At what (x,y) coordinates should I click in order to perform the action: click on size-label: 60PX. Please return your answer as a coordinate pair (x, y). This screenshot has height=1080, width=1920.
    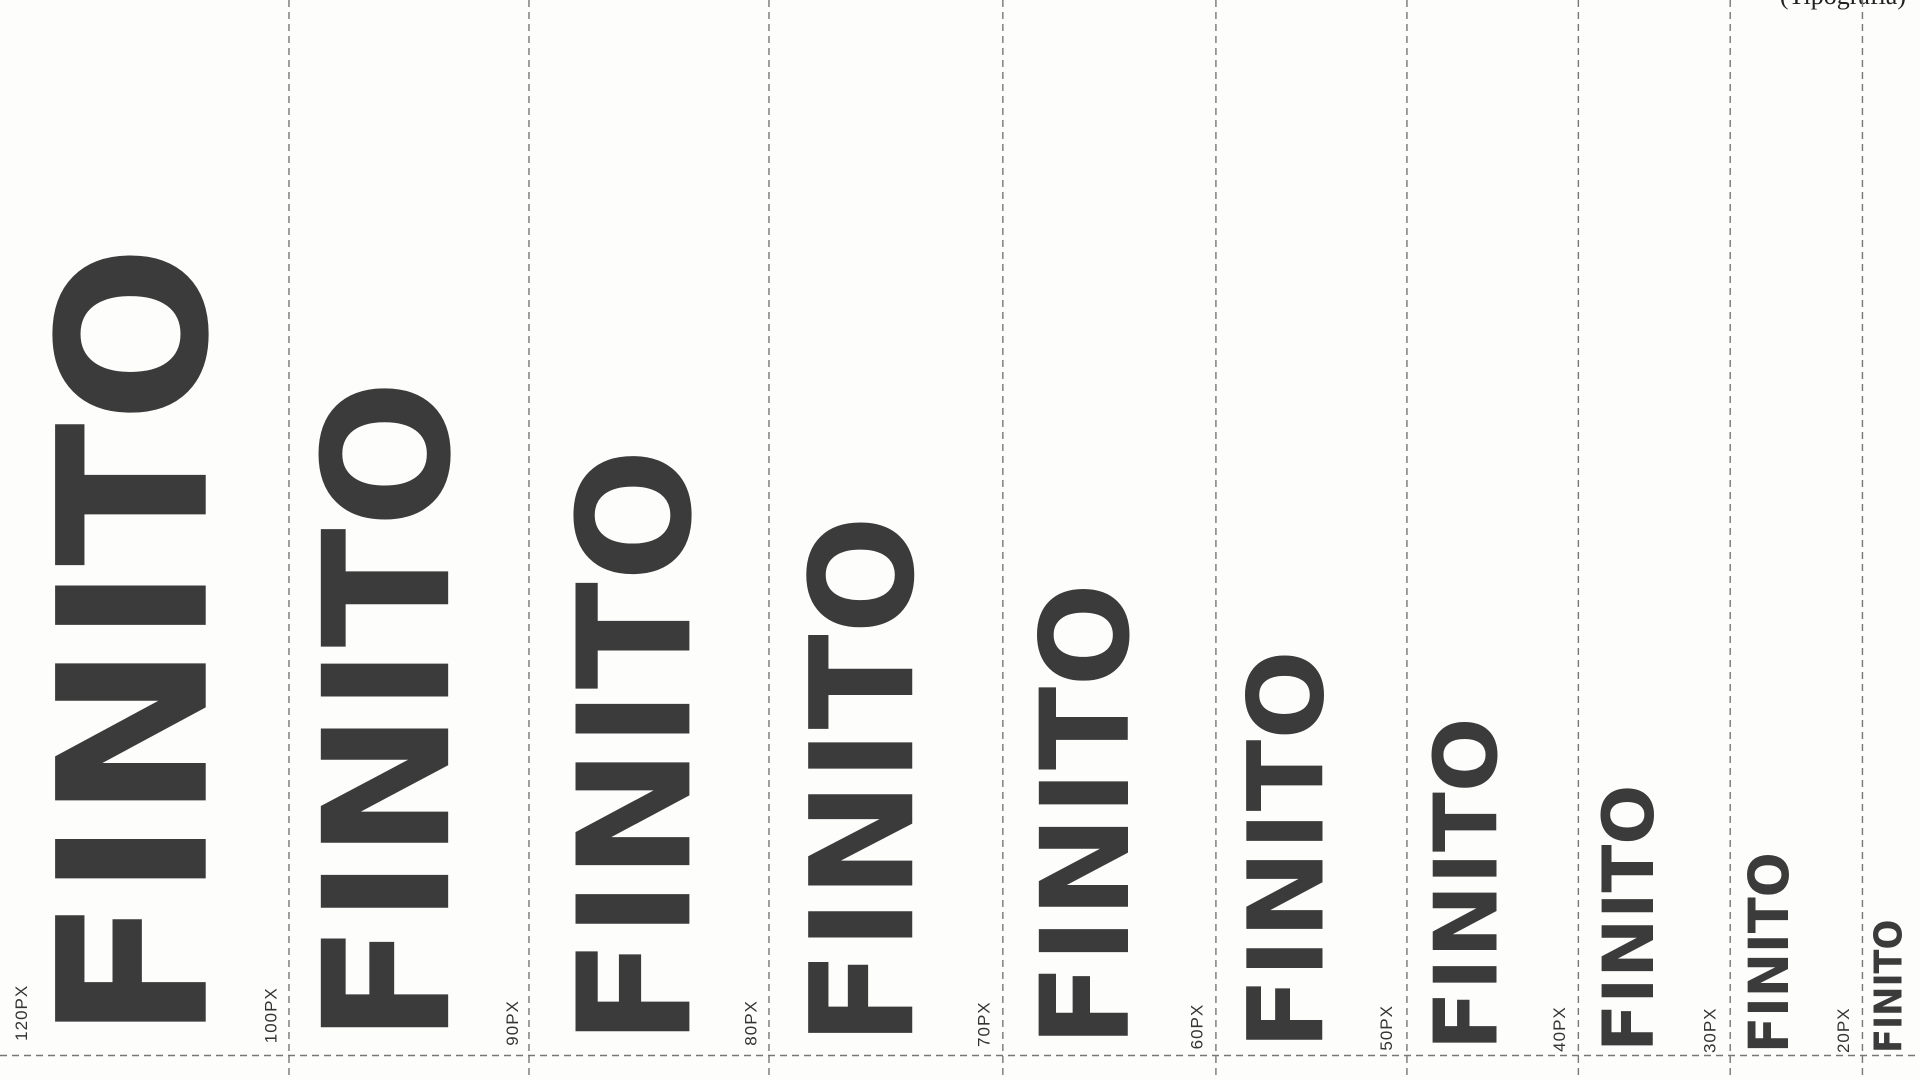
    Looking at the image, I should click on (1196, 1027).